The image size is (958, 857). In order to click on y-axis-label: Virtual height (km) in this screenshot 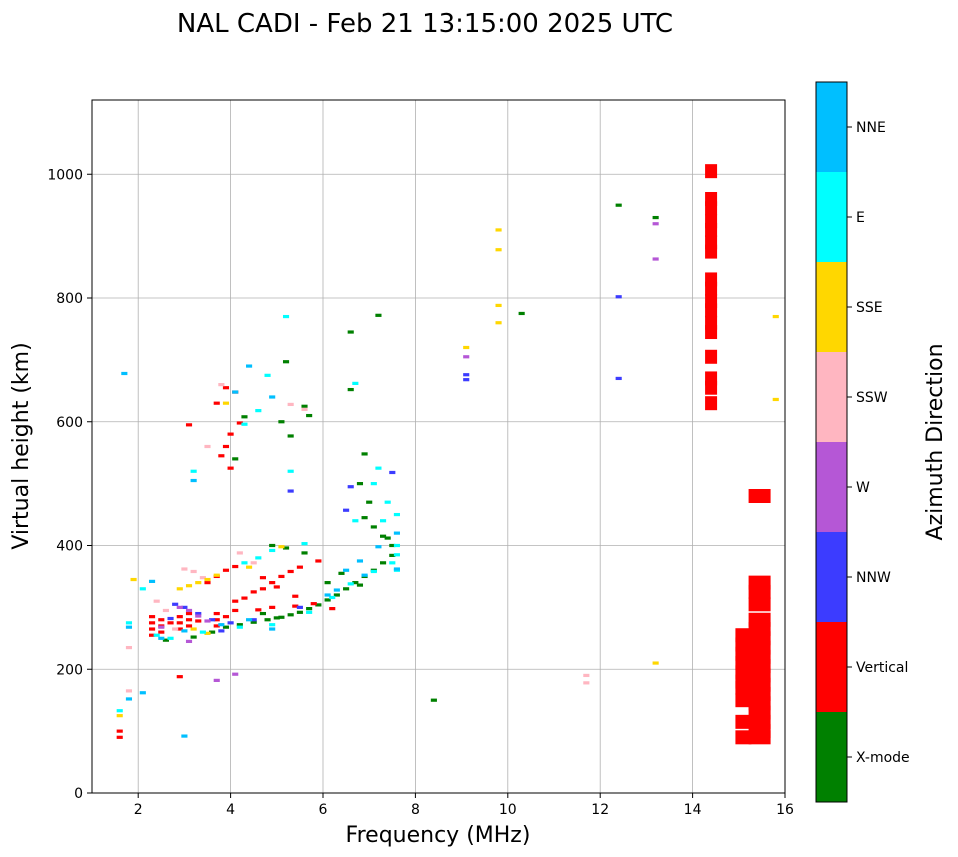, I will do `click(21, 445)`.